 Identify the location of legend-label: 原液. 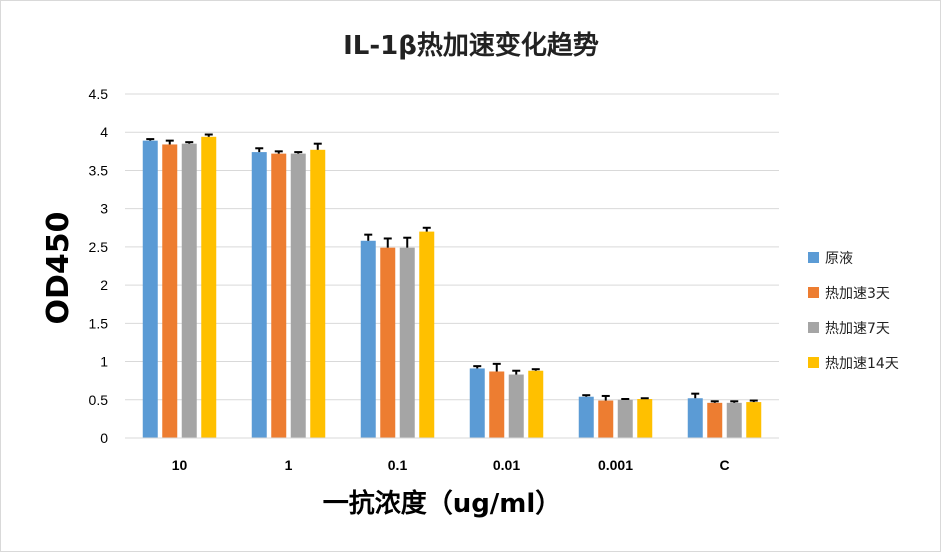
(839, 259).